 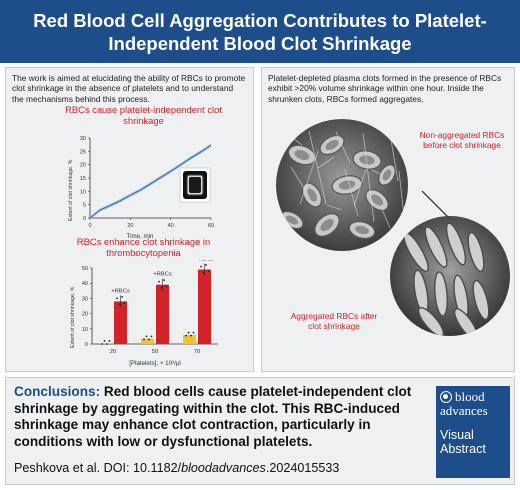 What do you see at coordinates (197, 352) in the screenshot?
I see `chart2-x-tick-label: 70` at bounding box center [197, 352].